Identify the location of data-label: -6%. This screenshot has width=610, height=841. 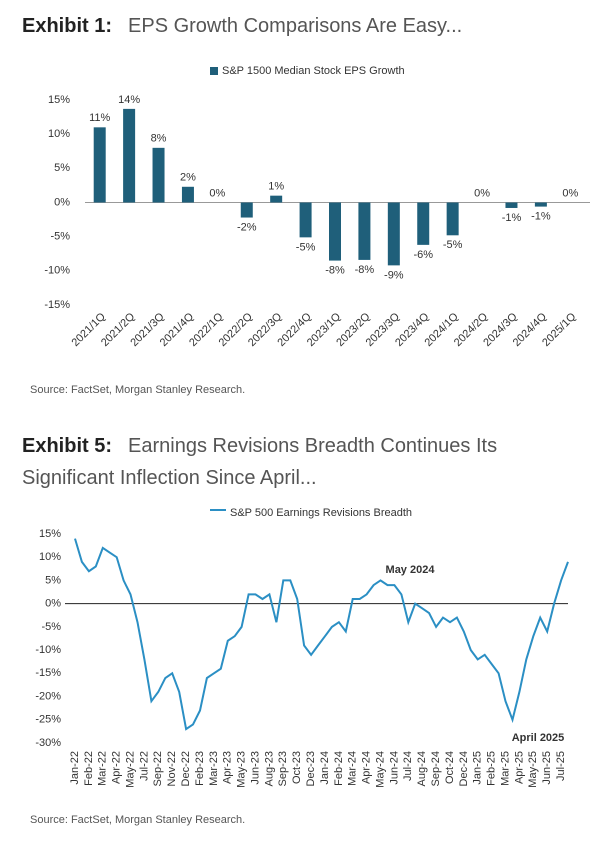
(423, 255).